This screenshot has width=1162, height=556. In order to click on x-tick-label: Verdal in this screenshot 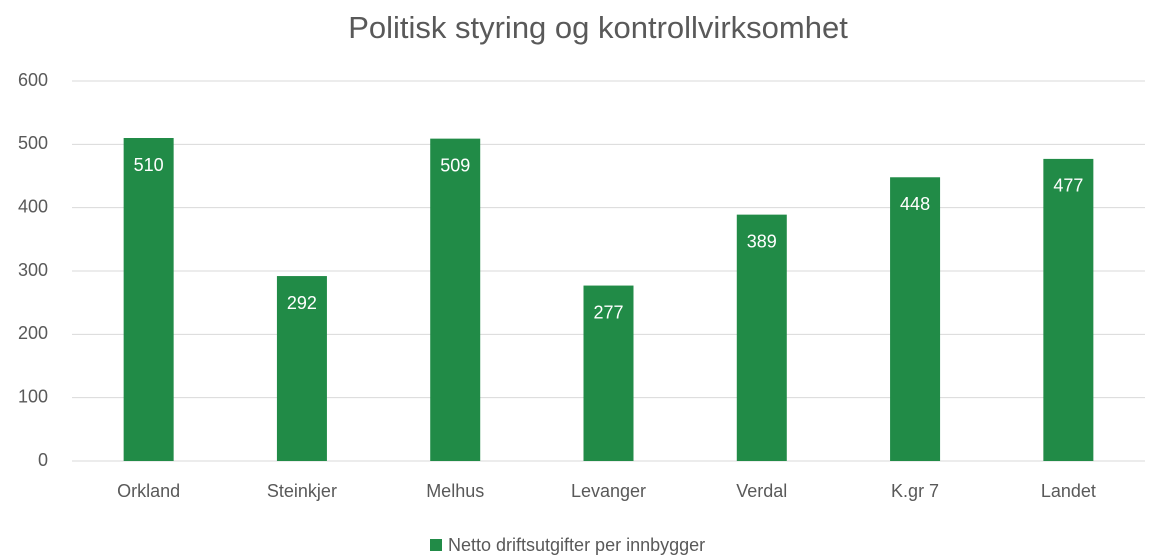, I will do `click(761, 491)`.